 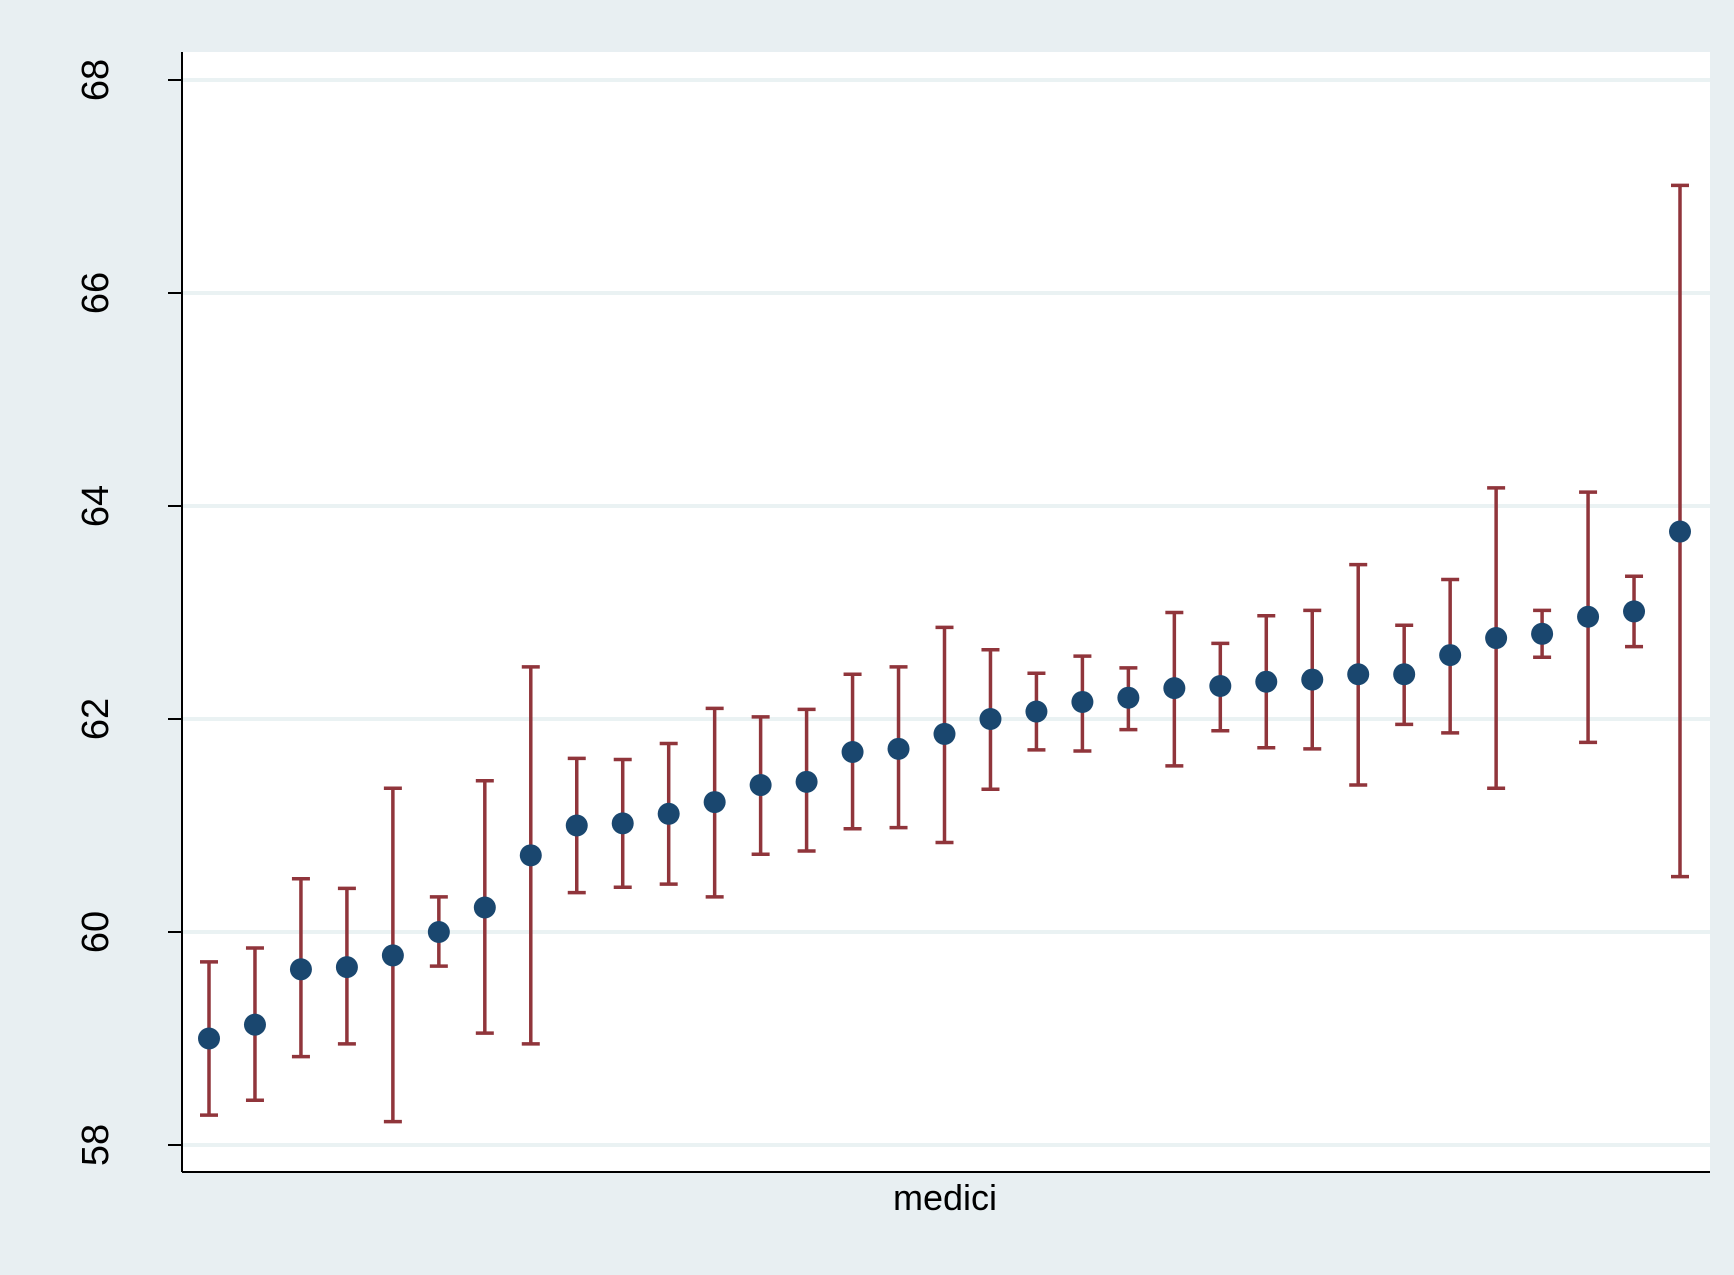 What do you see at coordinates (96, 293) in the screenshot?
I see `y-tick-label: 66` at bounding box center [96, 293].